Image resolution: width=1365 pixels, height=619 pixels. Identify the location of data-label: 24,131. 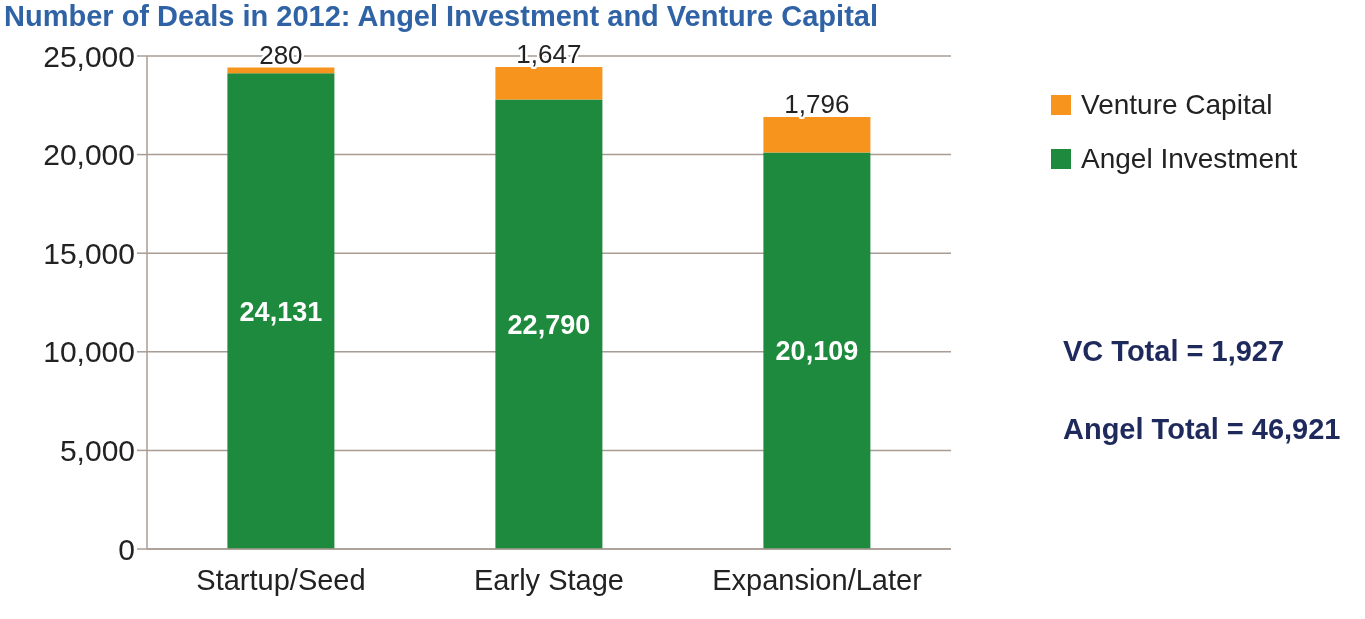
(281, 311).